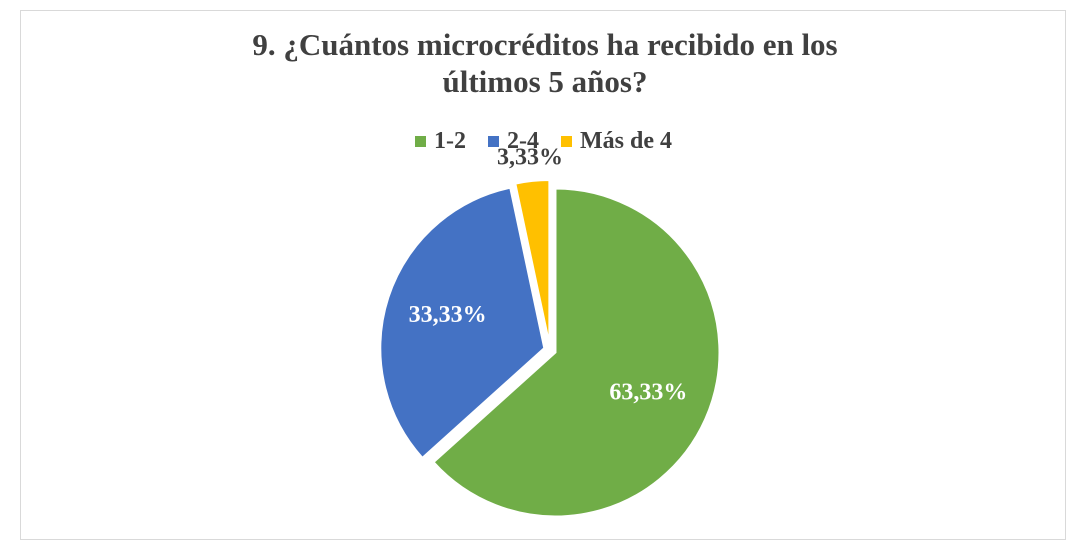  Describe the element at coordinates (543, 141) in the screenshot. I see `legend: 1-2 2-4 Más de 4` at that location.